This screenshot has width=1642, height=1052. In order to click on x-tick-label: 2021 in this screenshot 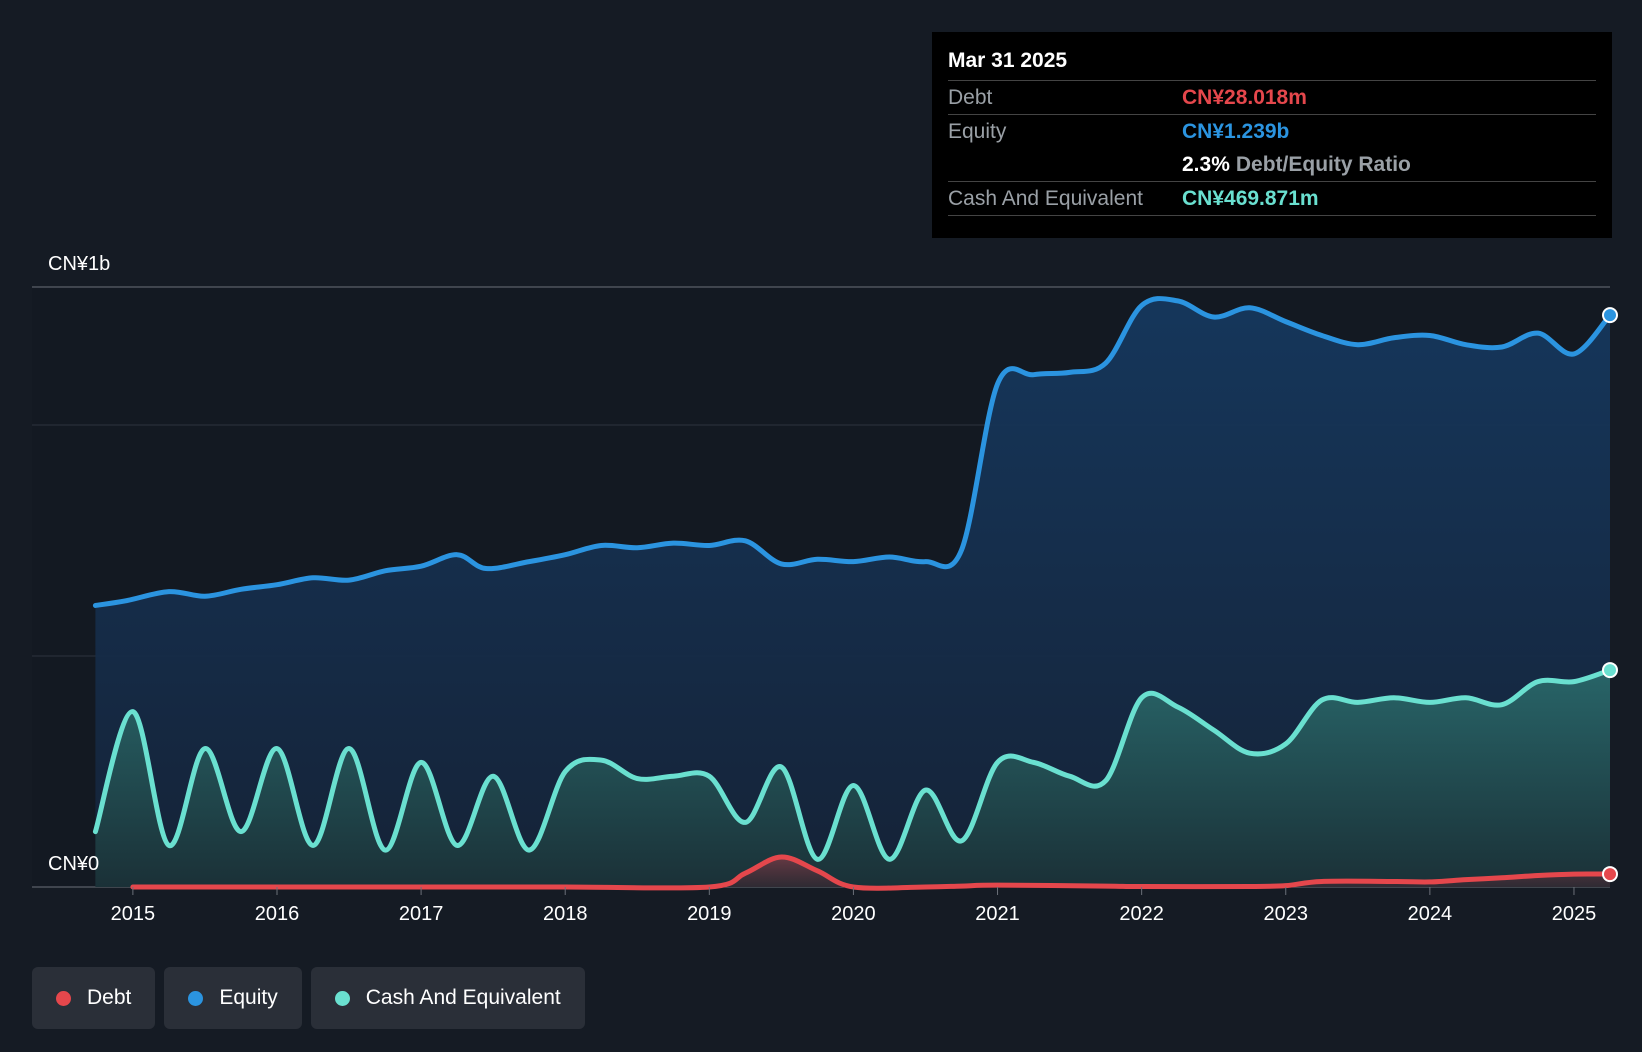, I will do `click(997, 914)`.